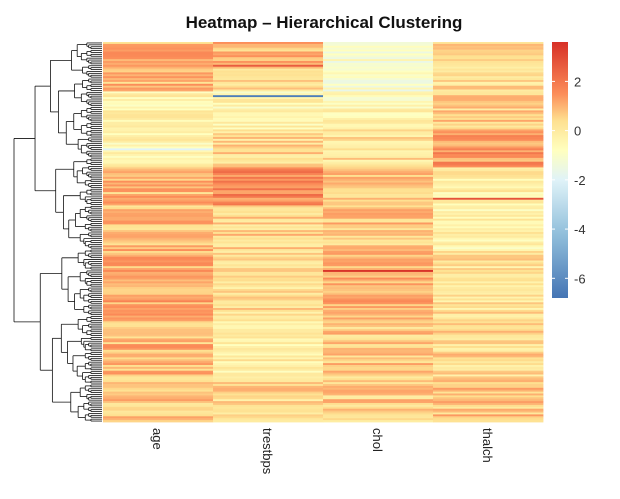  Describe the element at coordinates (580, 180) in the screenshot. I see `legend-tick-label: -2` at that location.